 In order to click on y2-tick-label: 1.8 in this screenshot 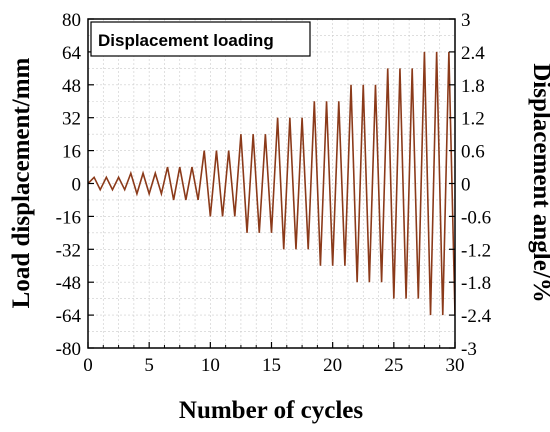, I will do `click(473, 86)`.